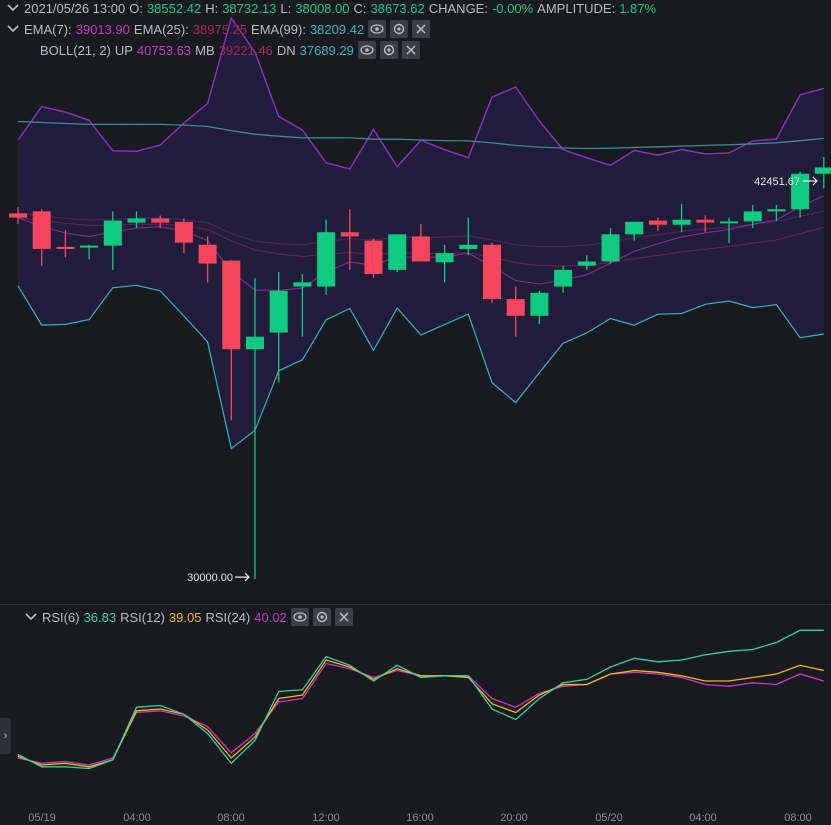 This screenshot has height=825, width=831. Describe the element at coordinates (326, 818) in the screenshot. I see `x-tick-label: 12:00` at that location.